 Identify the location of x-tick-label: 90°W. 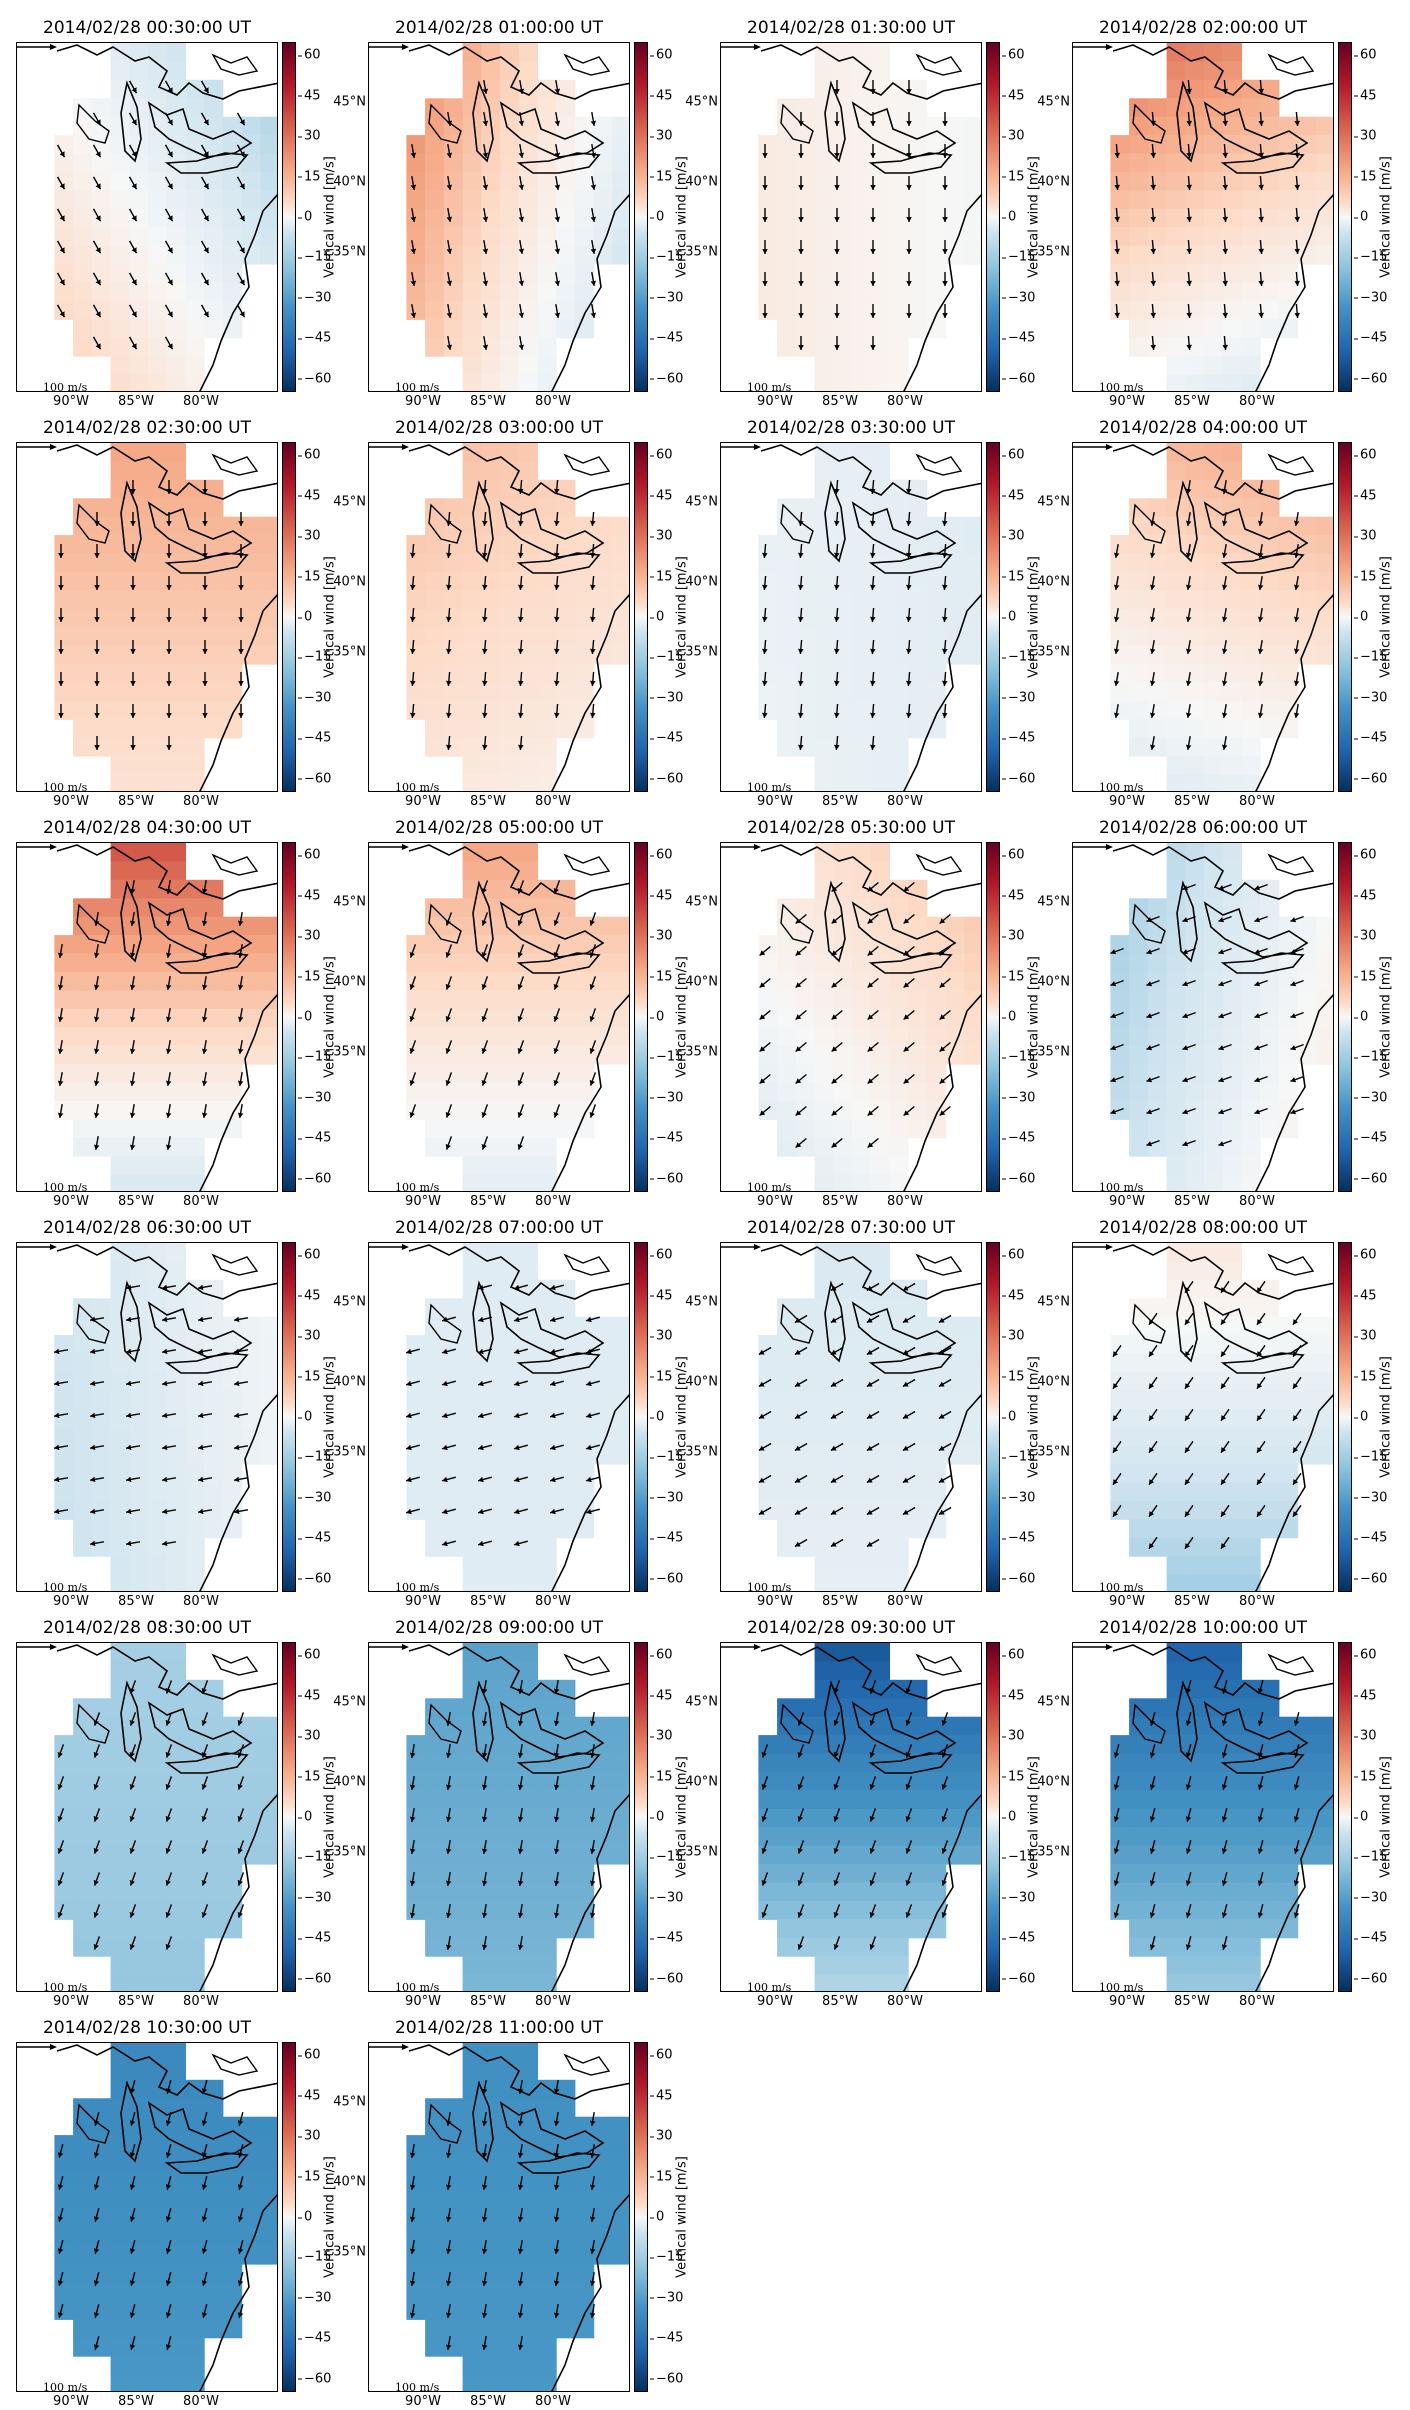
(1127, 401).